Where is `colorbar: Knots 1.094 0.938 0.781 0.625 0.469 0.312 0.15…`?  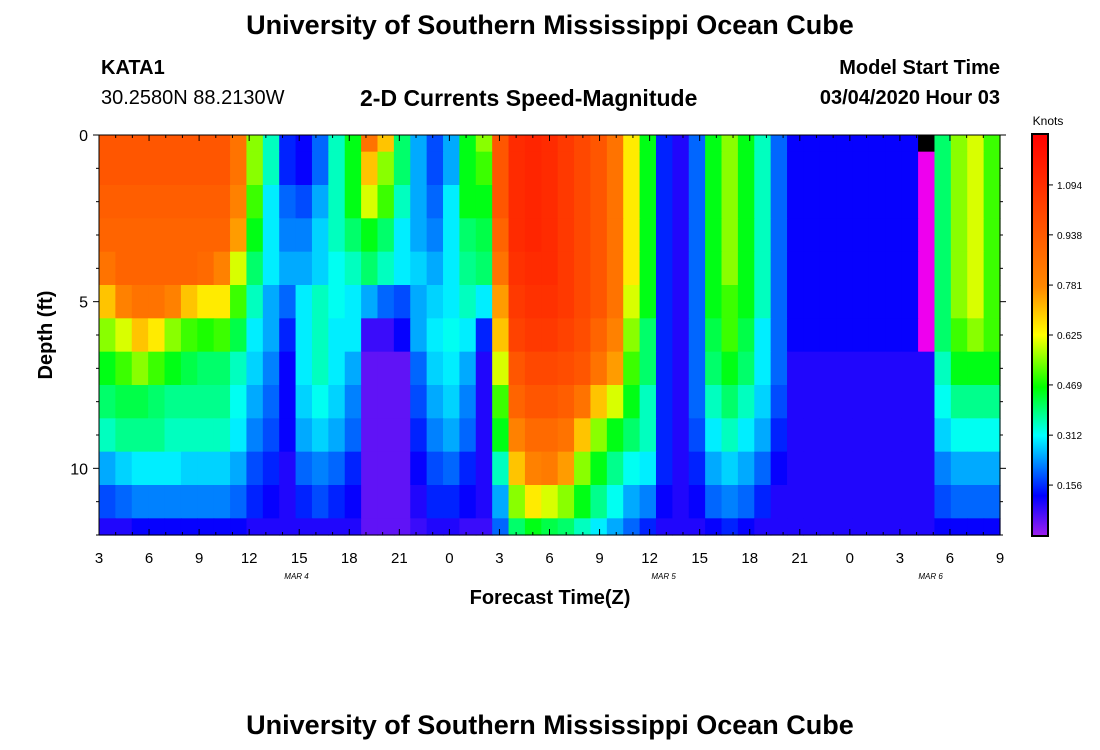 colorbar: Knots 1.094 0.938 0.781 0.625 0.469 0.312 0.15… is located at coordinates (1056, 325).